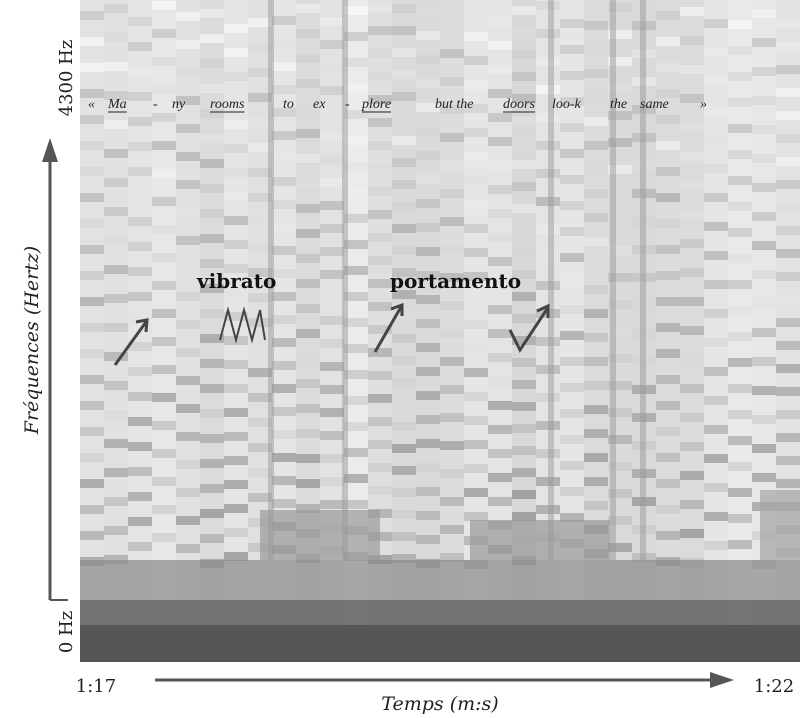 Image resolution: width=800 pixels, height=718 pixels. What do you see at coordinates (567, 104) in the screenshot?
I see `lyric-word: loo-k` at bounding box center [567, 104].